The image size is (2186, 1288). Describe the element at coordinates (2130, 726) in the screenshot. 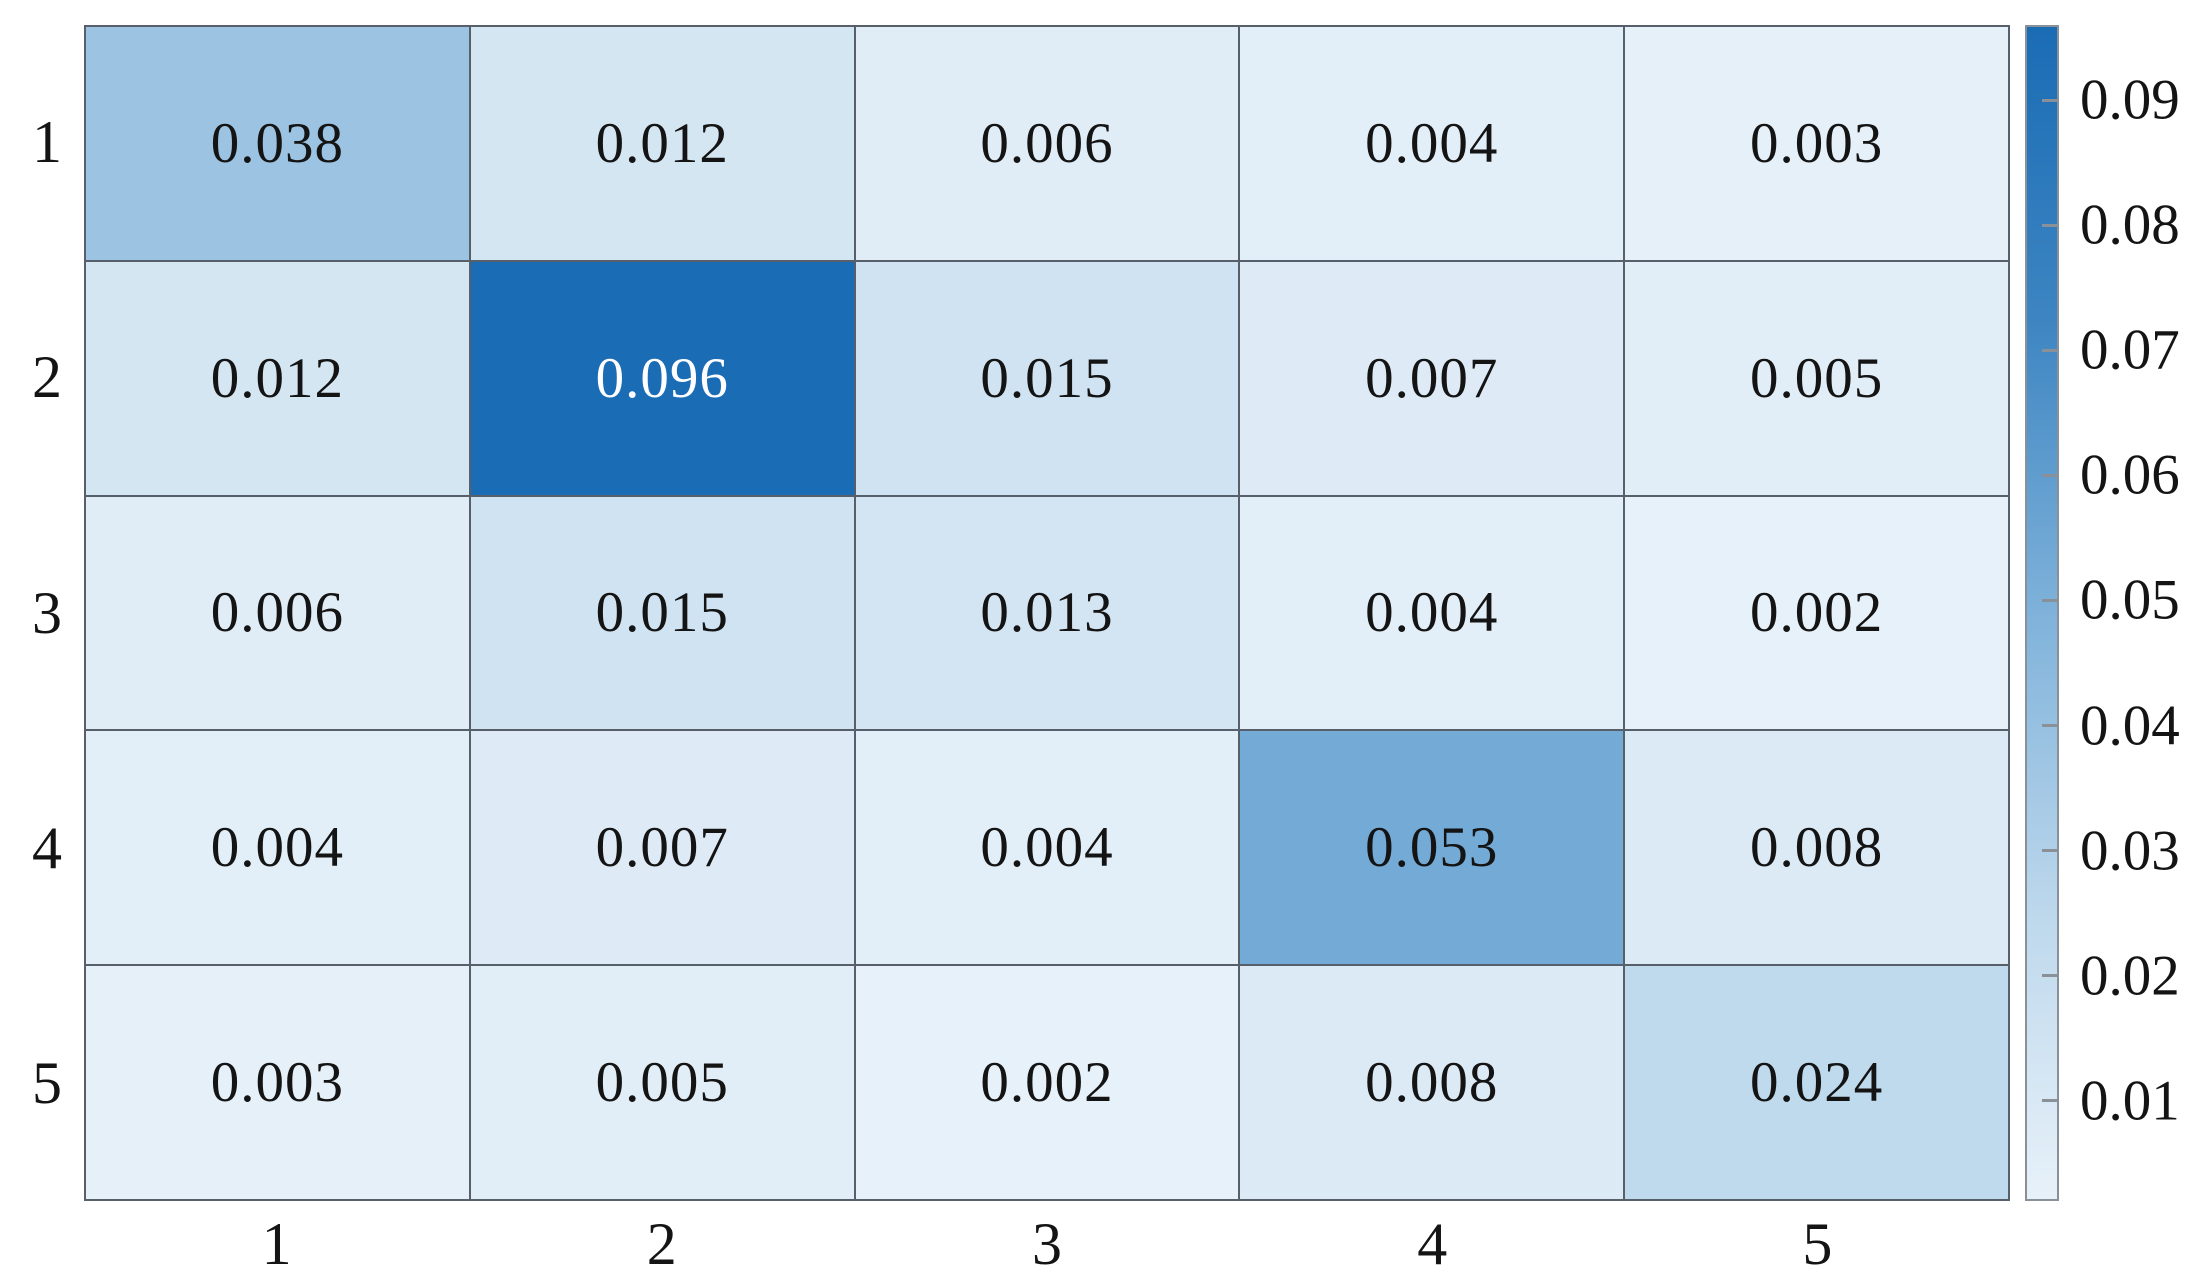

I see `colorbar-tick-label: 0.04` at that location.